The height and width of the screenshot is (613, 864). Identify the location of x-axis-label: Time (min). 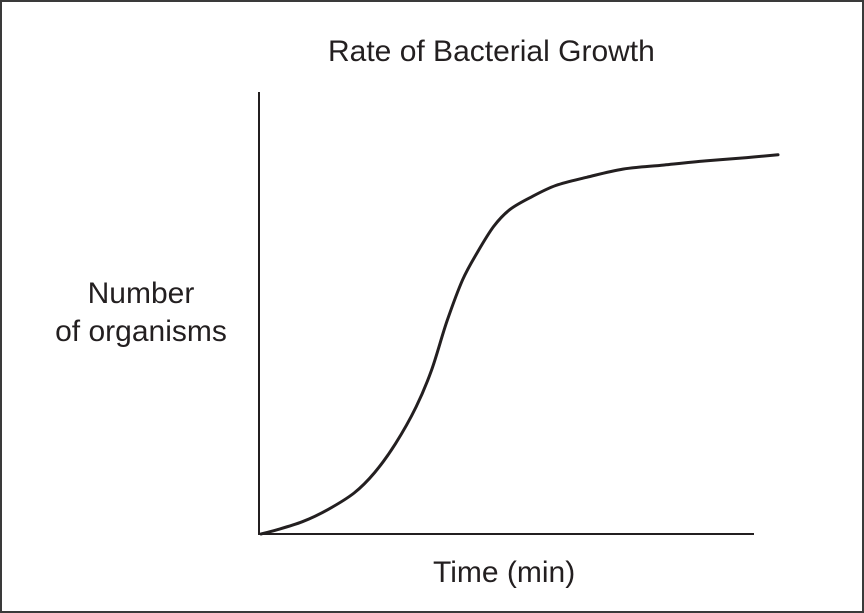
(504, 572).